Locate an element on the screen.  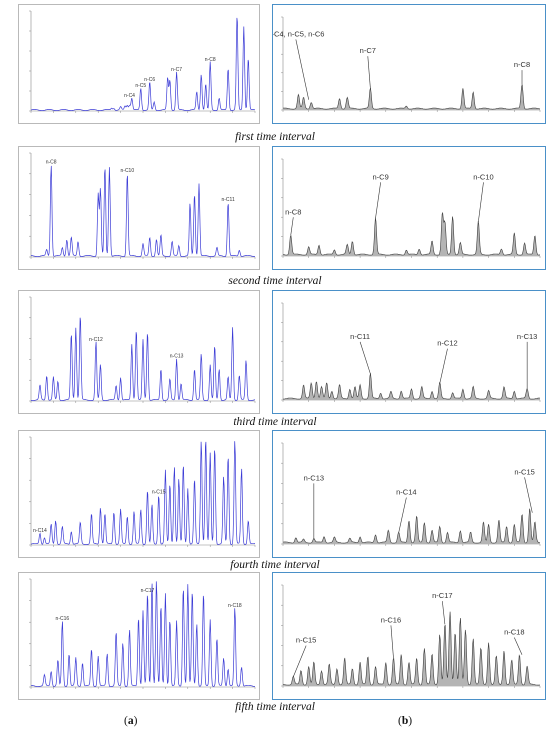
chromatogram-a-2: n-C8 n-C10 n-C11 is located at coordinates (139, 208).